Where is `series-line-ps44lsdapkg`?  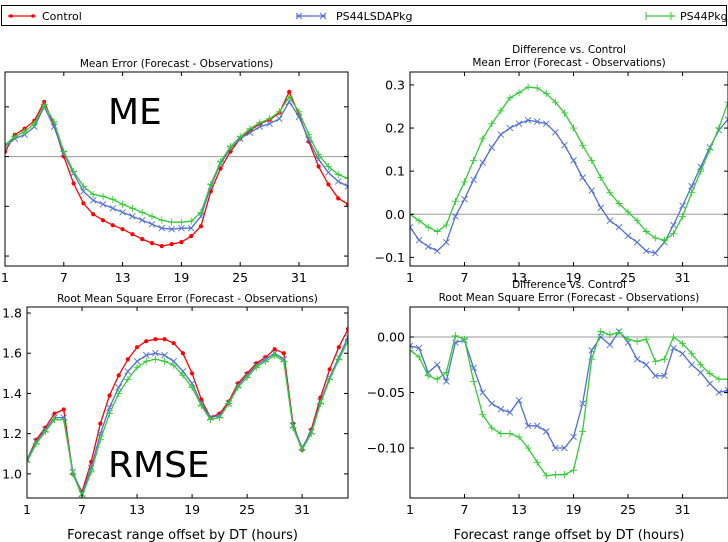 series-line-ps44lsdapkg is located at coordinates (176, 165).